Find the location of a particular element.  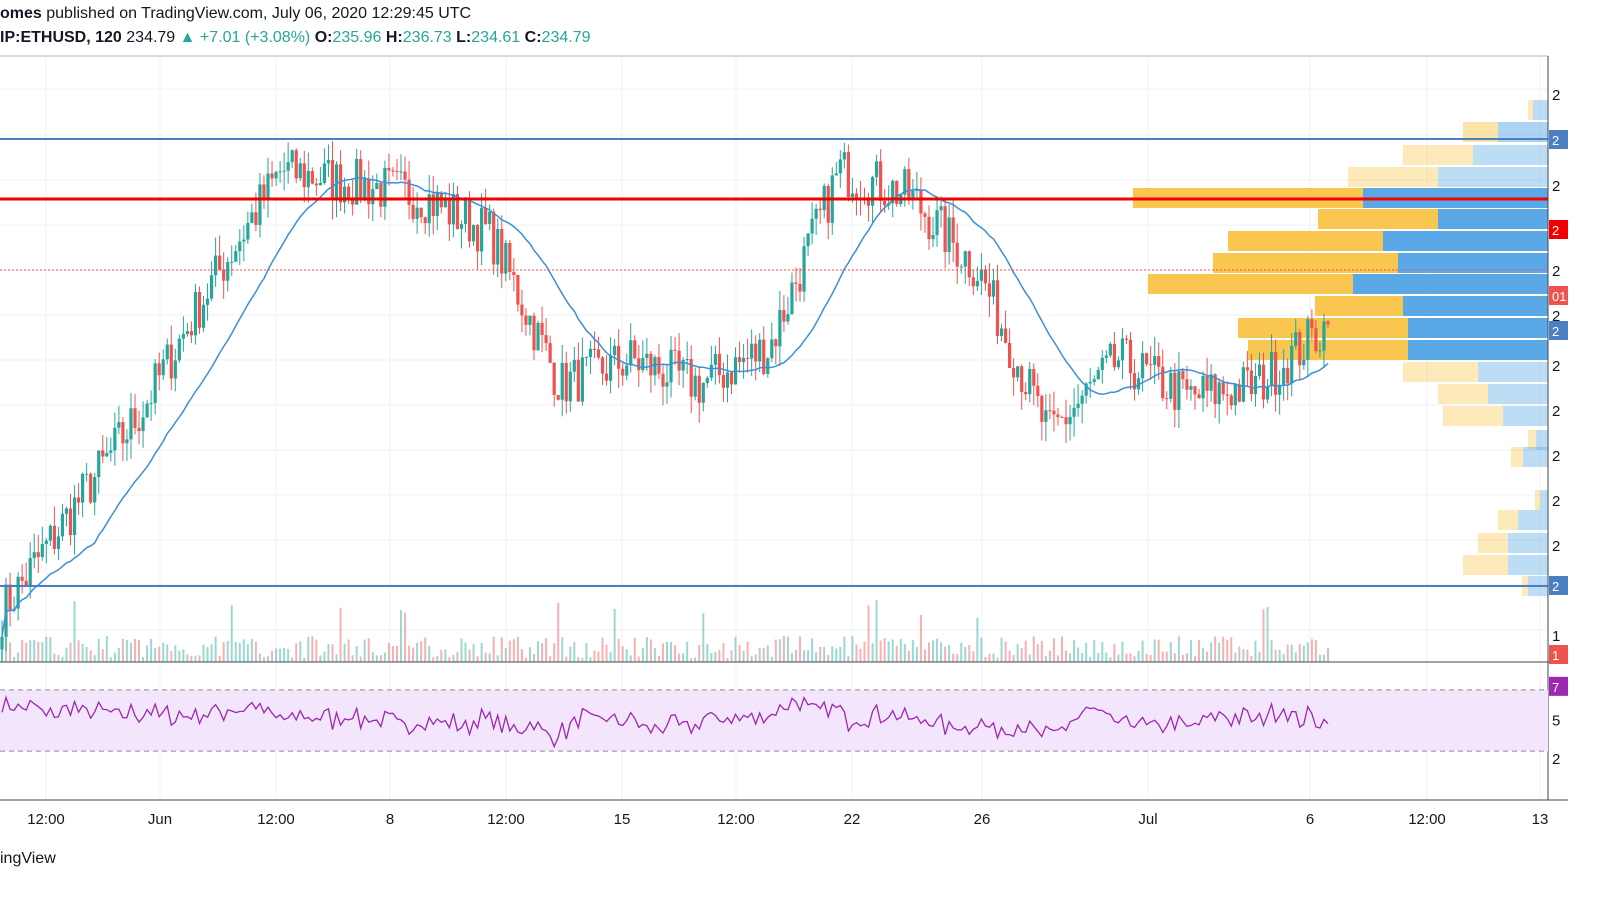

price-tag-3: 2 is located at coordinates (1555, 230).